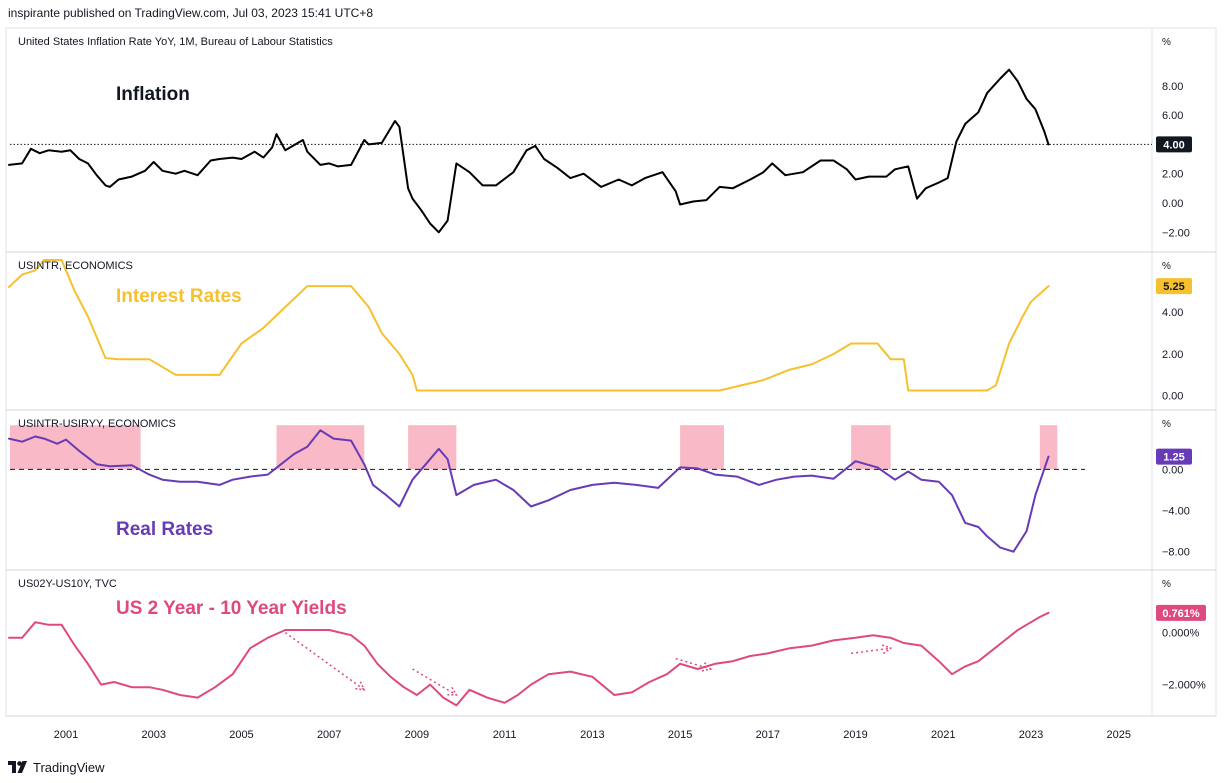 This screenshot has width=1229, height=783. Describe the element at coordinates (97, 424) in the screenshot. I see `pane-title: USINTR-USIRYY, ECONOMICS` at that location.